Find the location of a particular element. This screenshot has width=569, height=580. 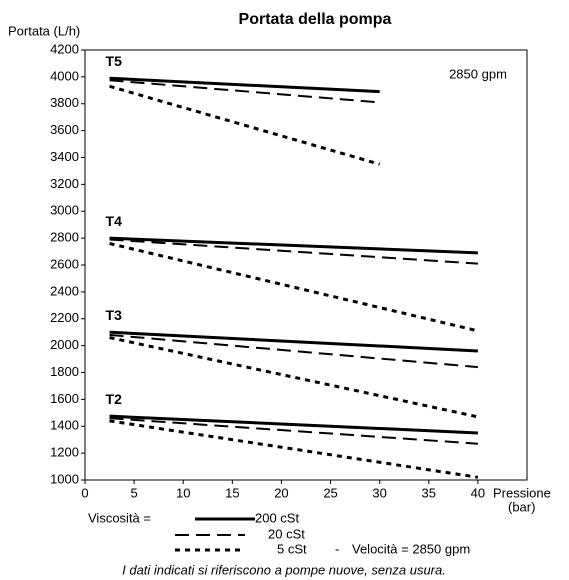

group-label: T3 is located at coordinates (114, 315).